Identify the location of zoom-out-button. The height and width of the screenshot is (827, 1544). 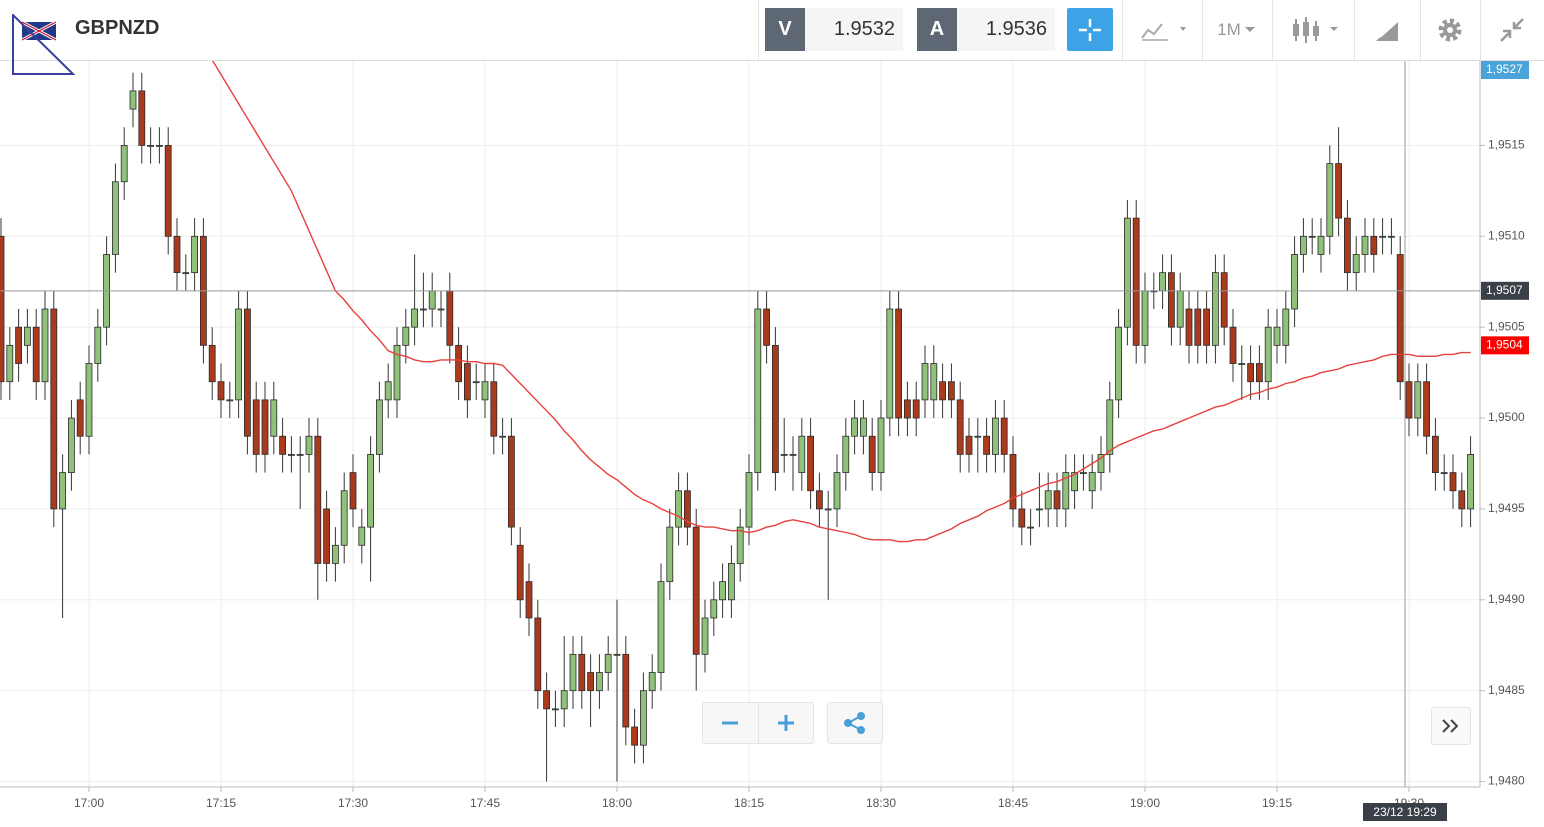
(731, 723).